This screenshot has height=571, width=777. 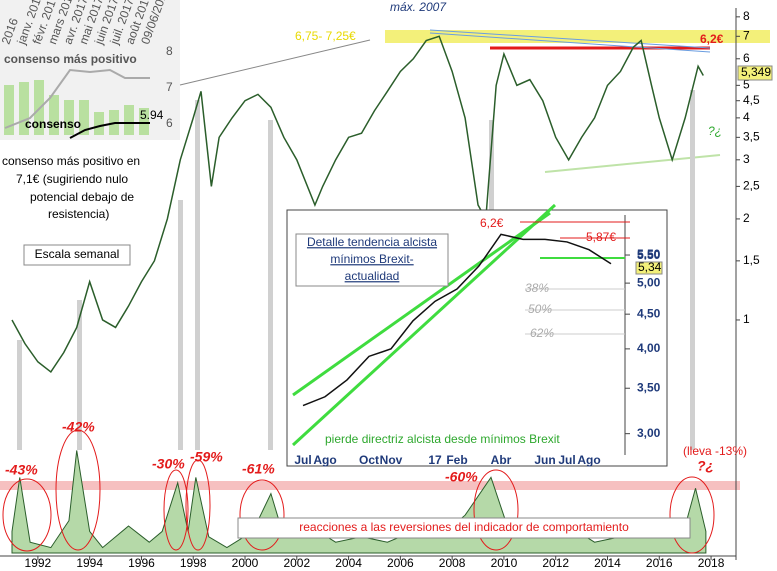 I want to click on y-tick-label: 8, so click(x=746, y=16).